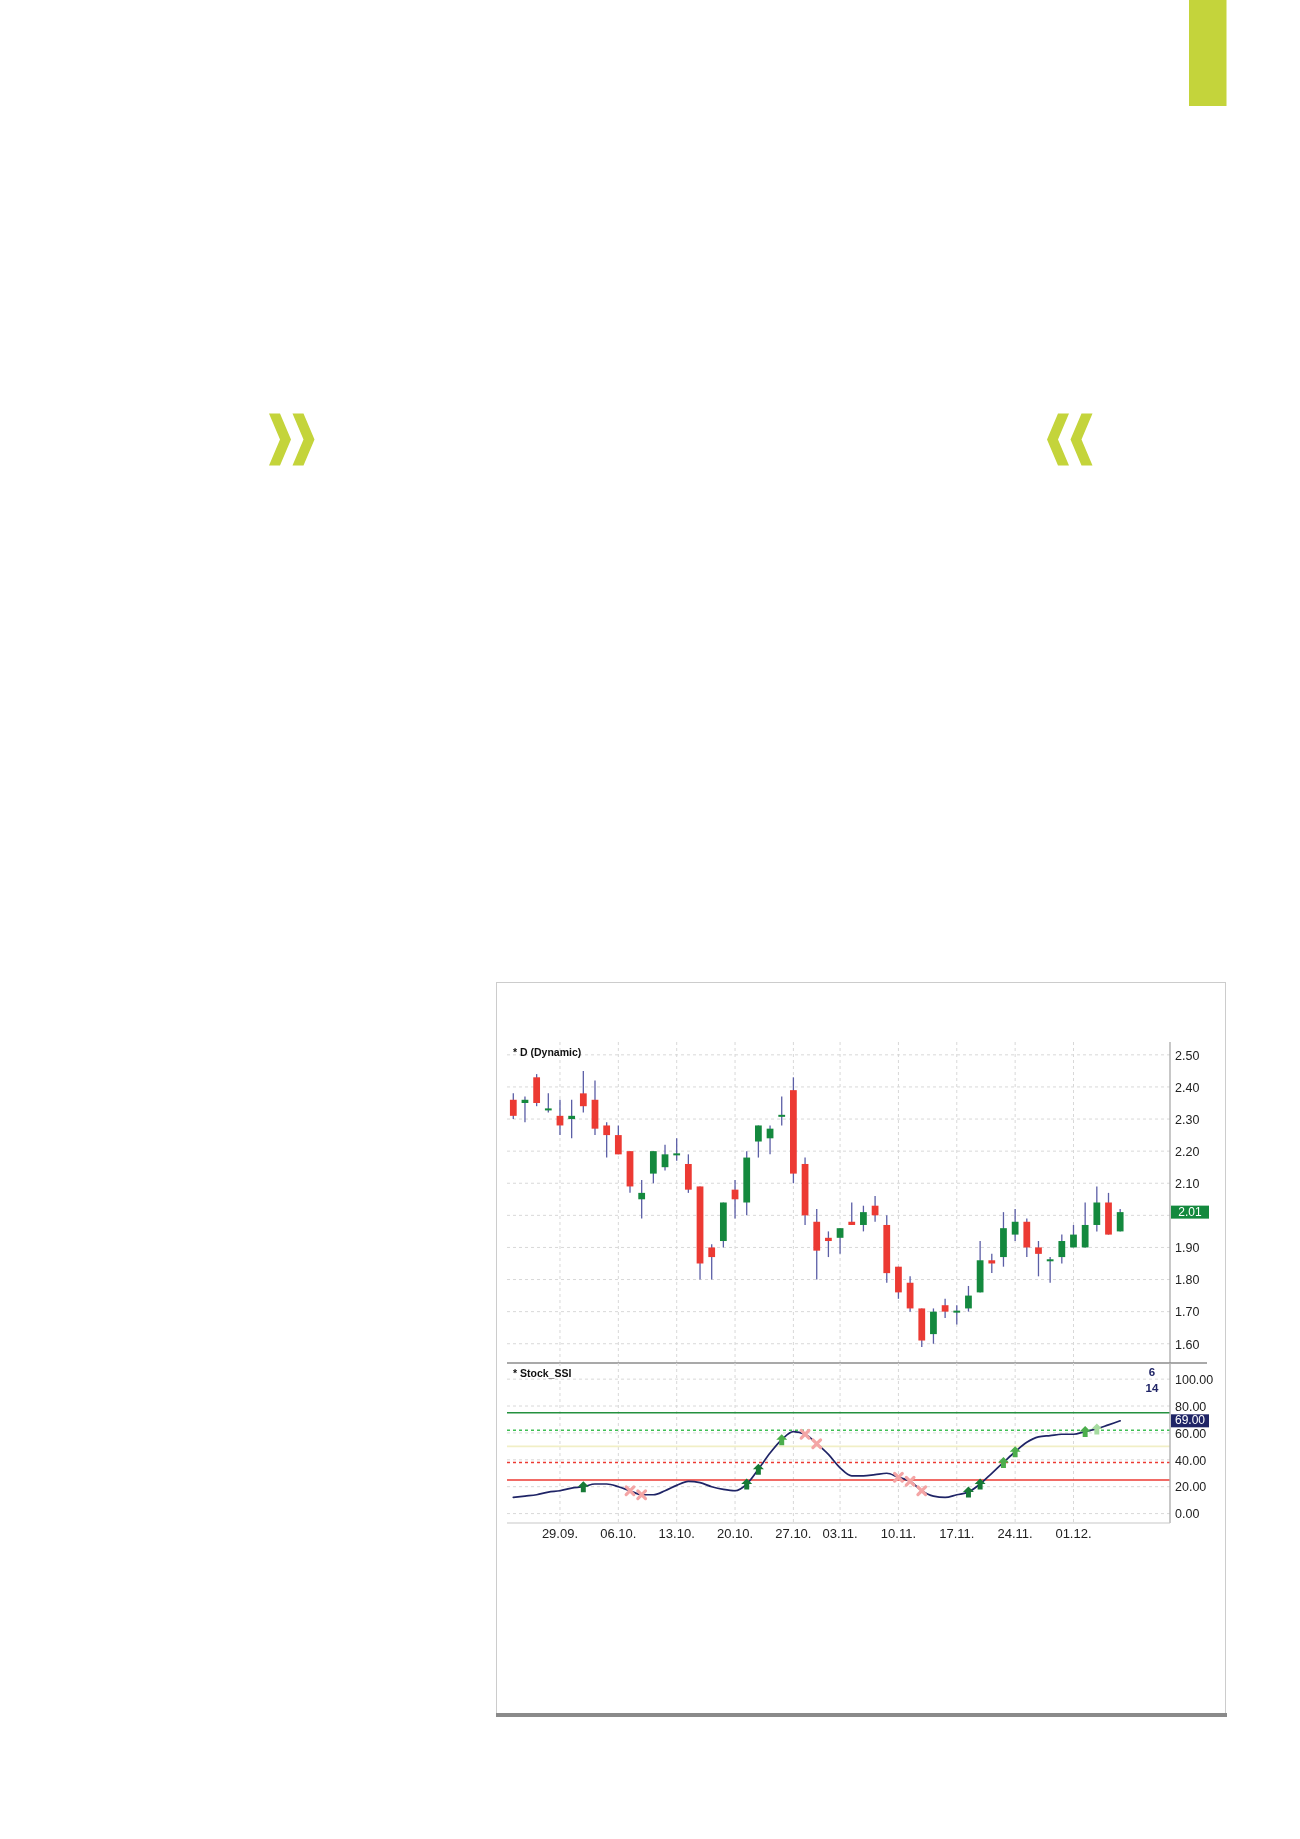 Image resolution: width=1300 pixels, height=1839 pixels. Describe the element at coordinates (1187, 1087) in the screenshot. I see `y-tick-label: 2.40` at that location.